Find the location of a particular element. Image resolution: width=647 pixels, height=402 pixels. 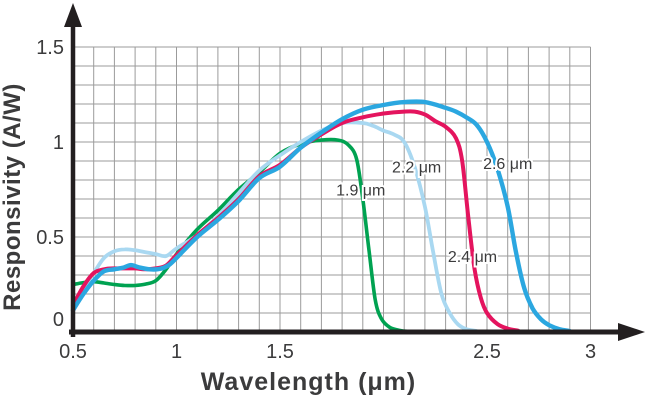

x-tick-1-5: 1.5 is located at coordinates (280, 352).